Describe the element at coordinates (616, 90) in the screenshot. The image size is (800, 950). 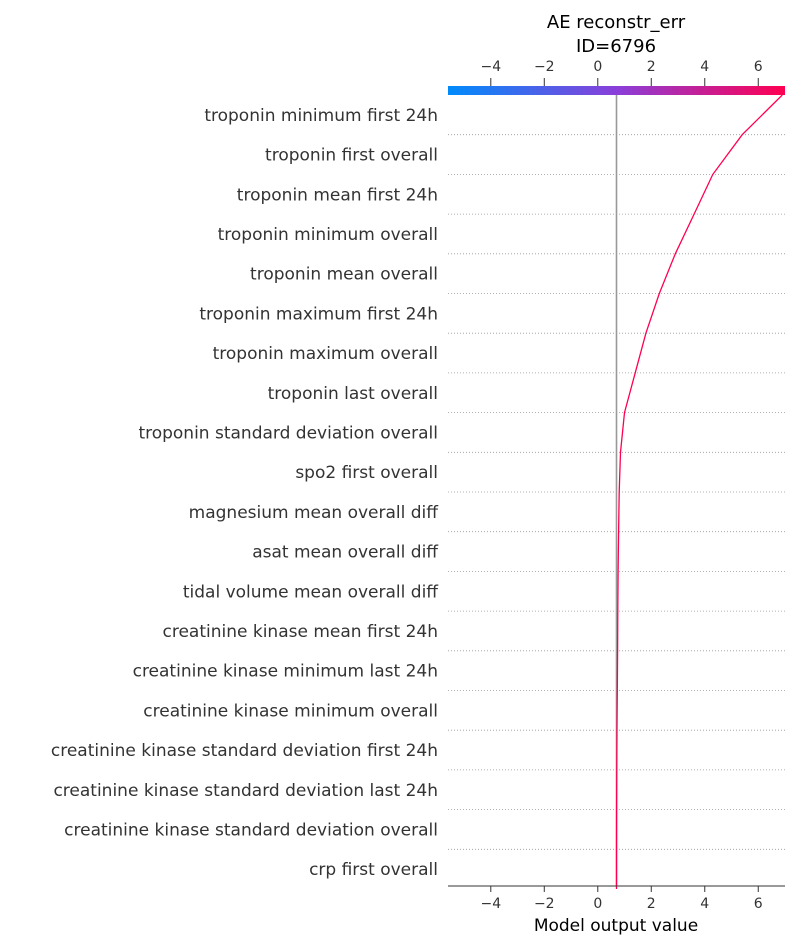
I see `colorbar` at that location.